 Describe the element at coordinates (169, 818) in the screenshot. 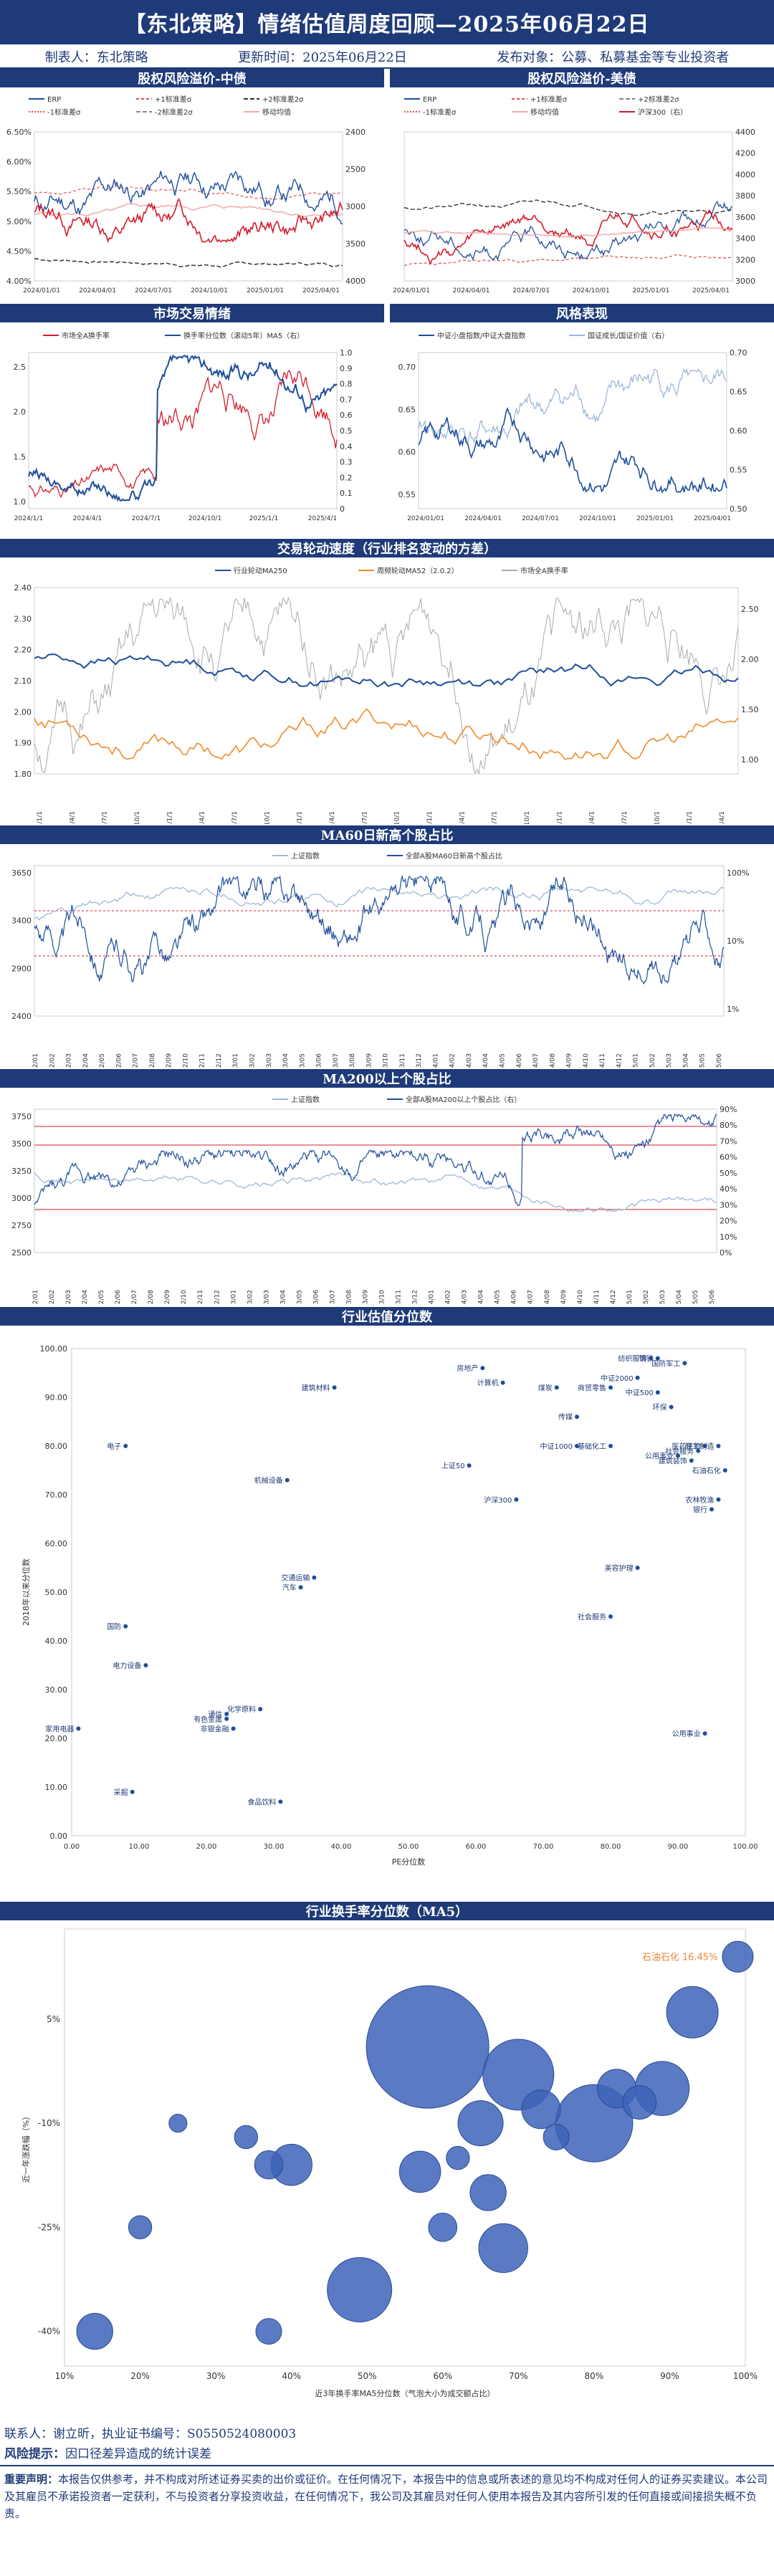

I see `x-tick-label: 2021/1/1` at that location.